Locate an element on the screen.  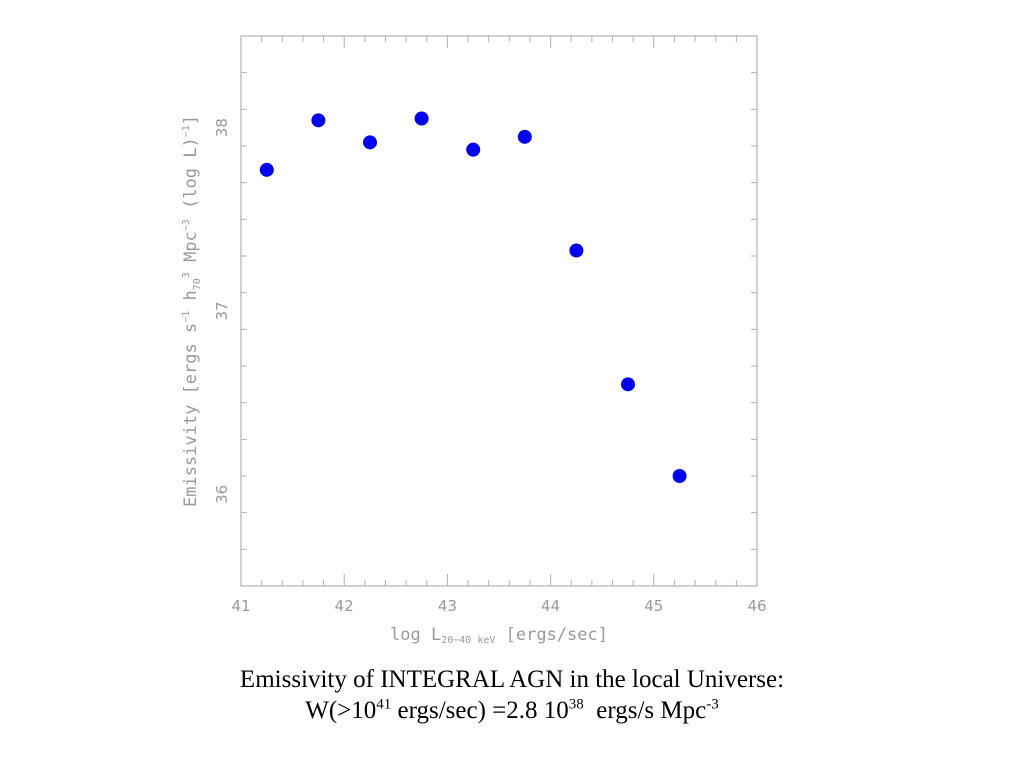
x-tick-label: 46 is located at coordinates (756, 606).